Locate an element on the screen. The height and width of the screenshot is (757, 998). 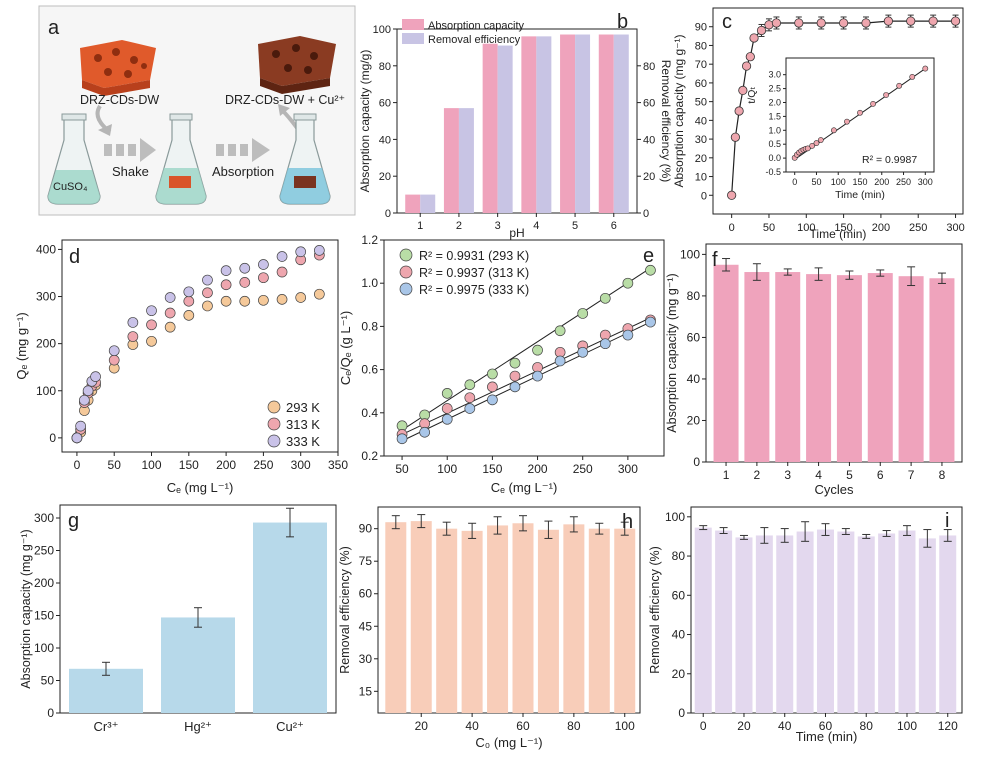
x-tick-label: 4 is located at coordinates (818, 475).